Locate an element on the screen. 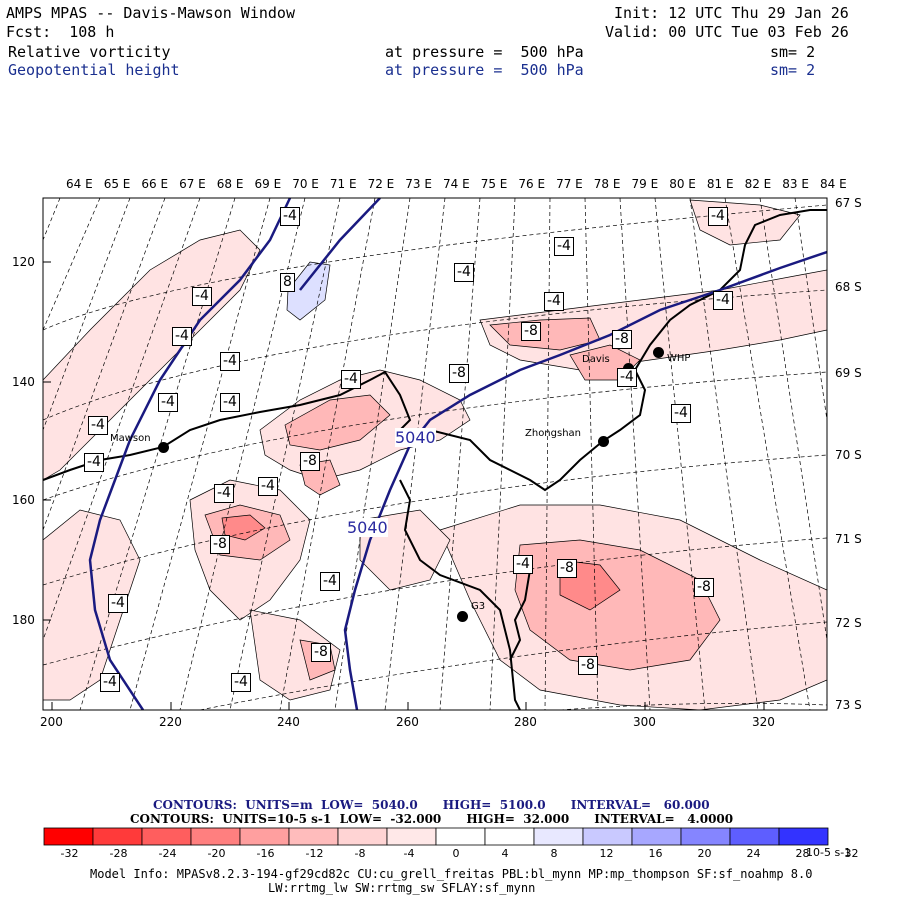 Image resolution: width=900 pixels, height=900 pixels. colorbar is located at coordinates (436, 836).